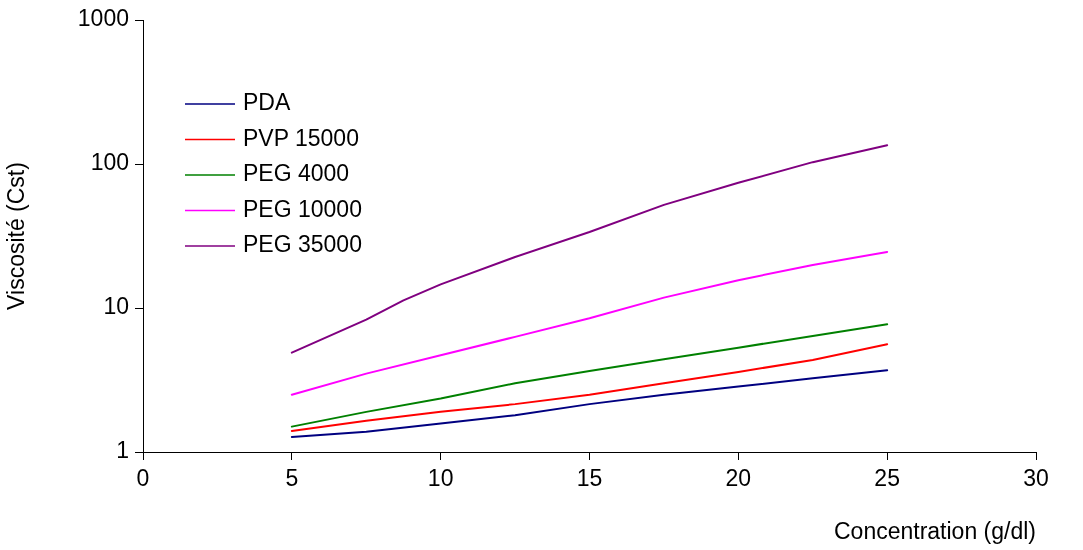 Image resolution: width=1083 pixels, height=550 pixels. What do you see at coordinates (296, 173) in the screenshot?
I see `legend-label: PEG 4000` at bounding box center [296, 173].